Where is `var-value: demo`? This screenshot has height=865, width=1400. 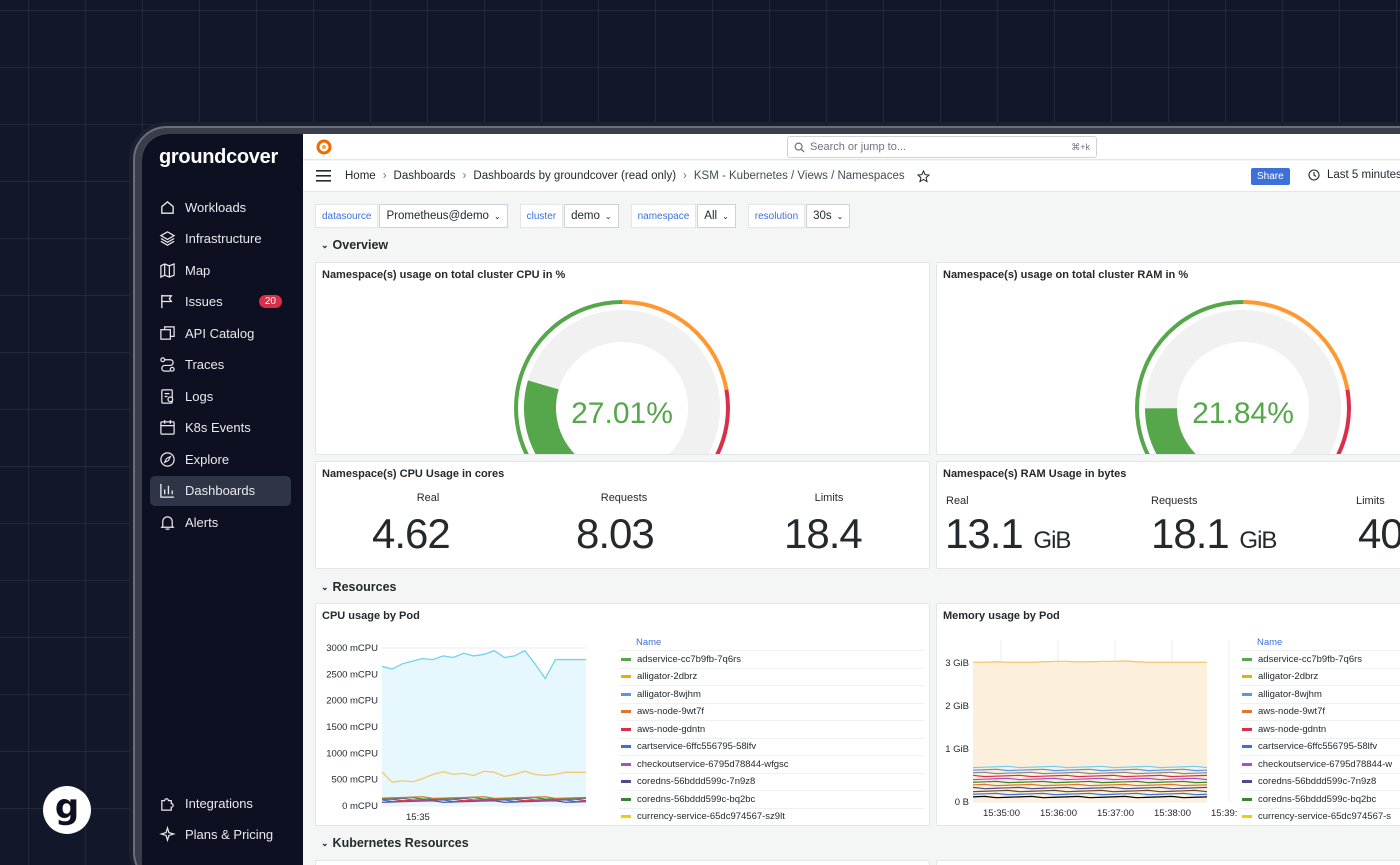
var-value: demo is located at coordinates (585, 216).